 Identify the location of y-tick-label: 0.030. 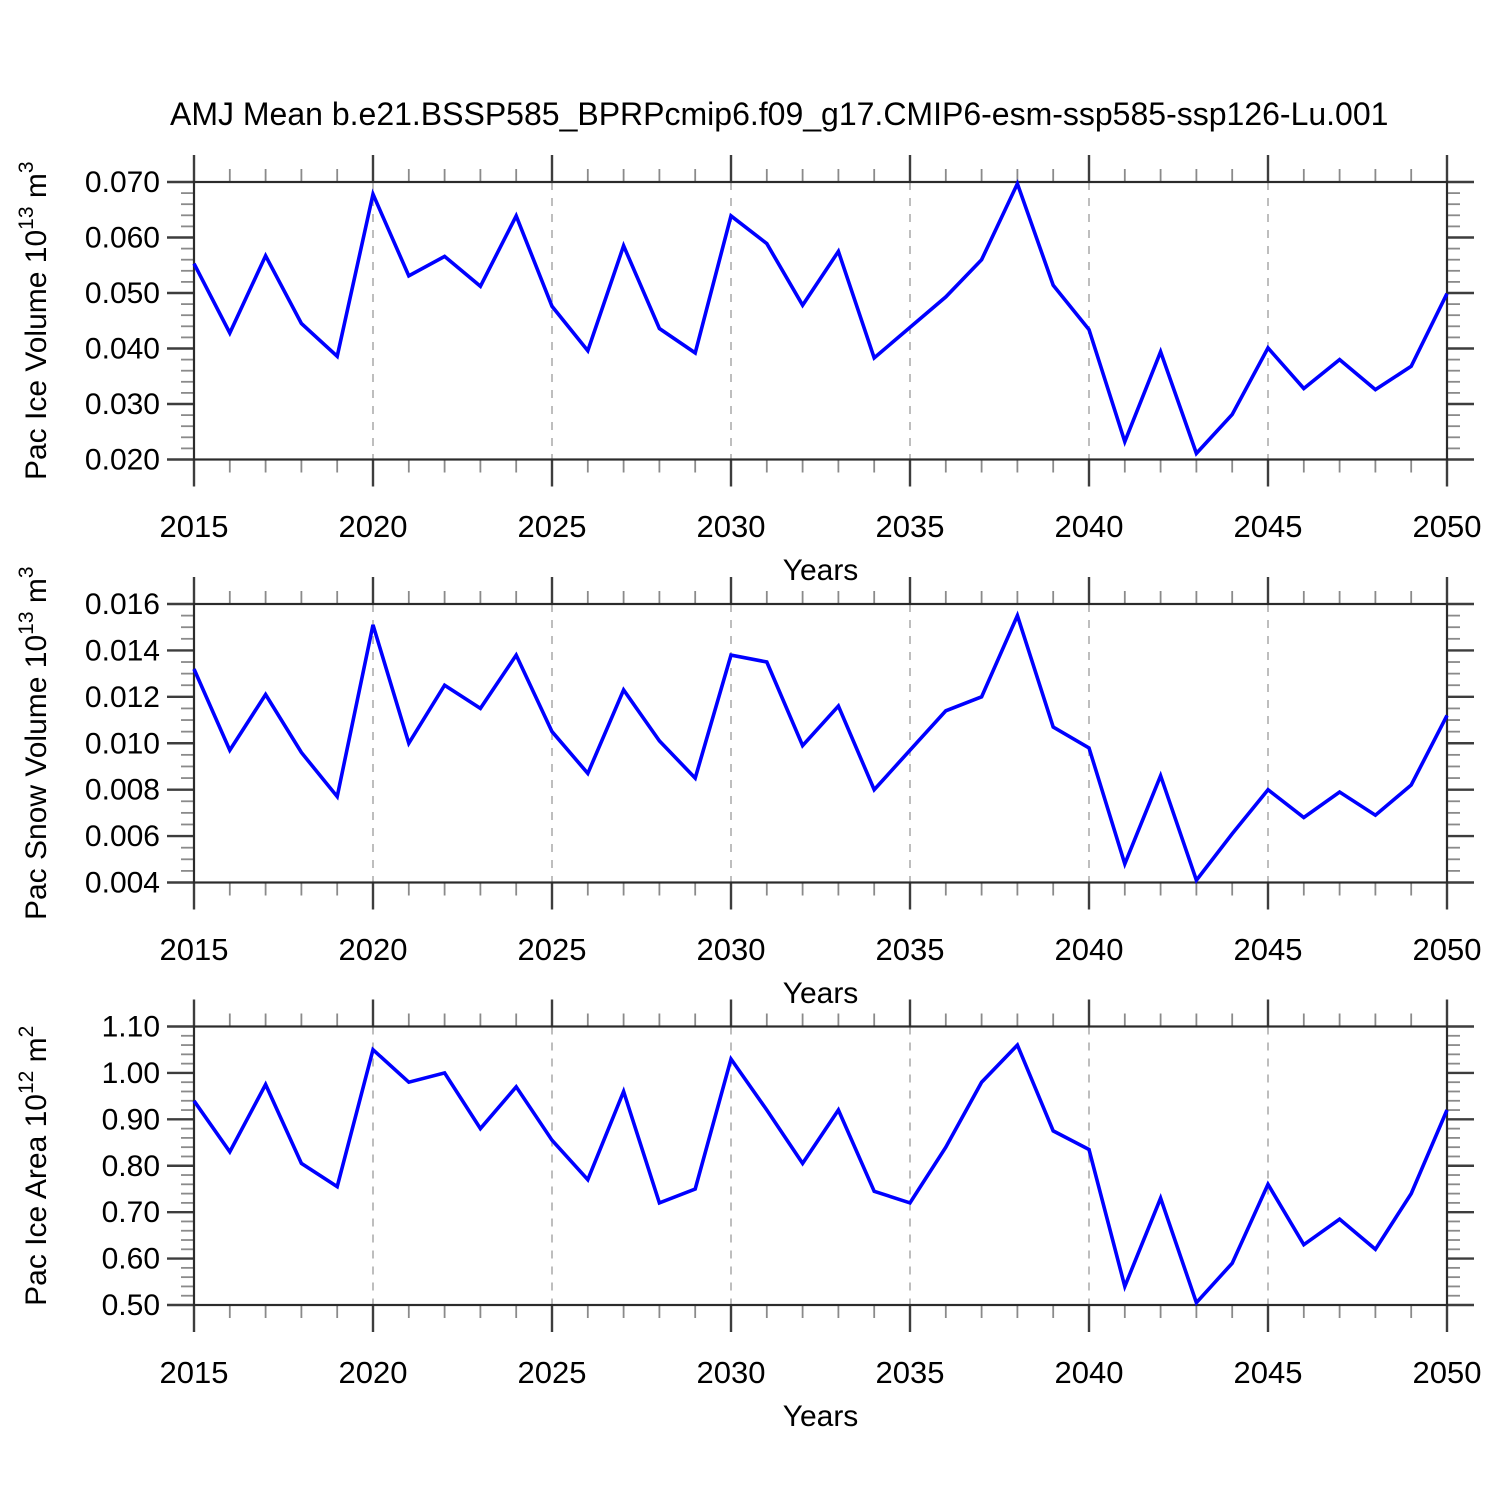
(122, 404).